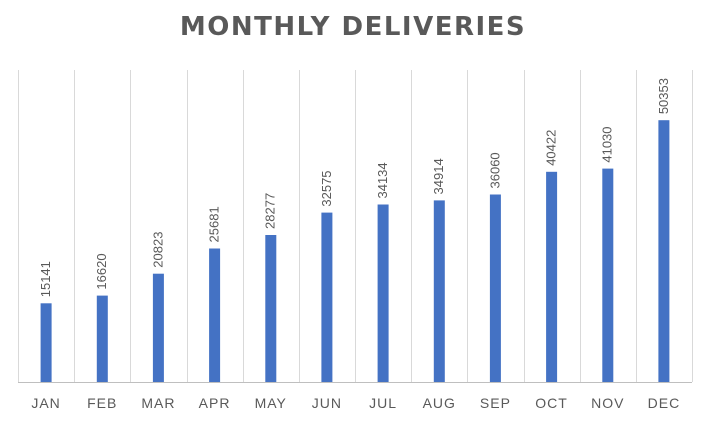 This screenshot has height=424, width=706. What do you see at coordinates (157, 250) in the screenshot?
I see `data-label-mar: 20823` at bounding box center [157, 250].